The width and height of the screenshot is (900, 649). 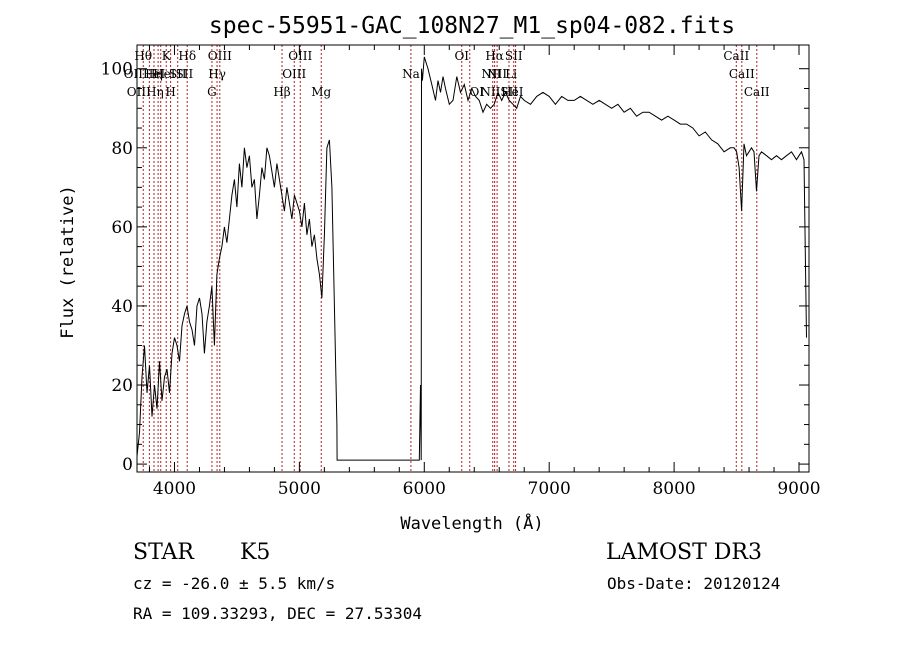 I want to click on x-tick-label: 8000, so click(x=673, y=489).